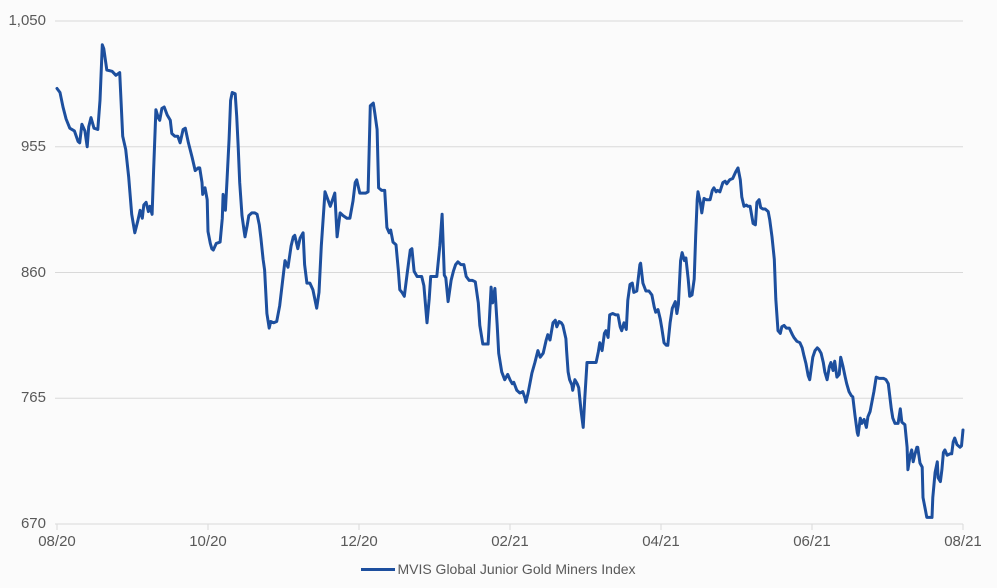 The width and height of the screenshot is (997, 588). What do you see at coordinates (963, 541) in the screenshot?
I see `x-axis-label-0821: 08/21` at bounding box center [963, 541].